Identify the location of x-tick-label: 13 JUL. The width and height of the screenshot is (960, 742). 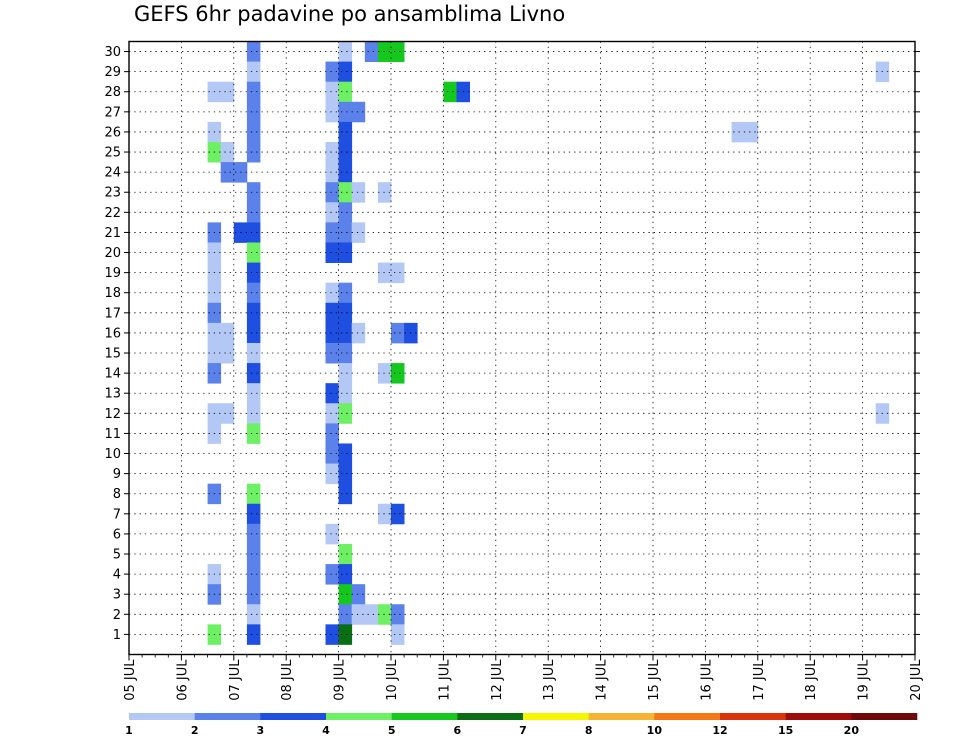
(549, 680).